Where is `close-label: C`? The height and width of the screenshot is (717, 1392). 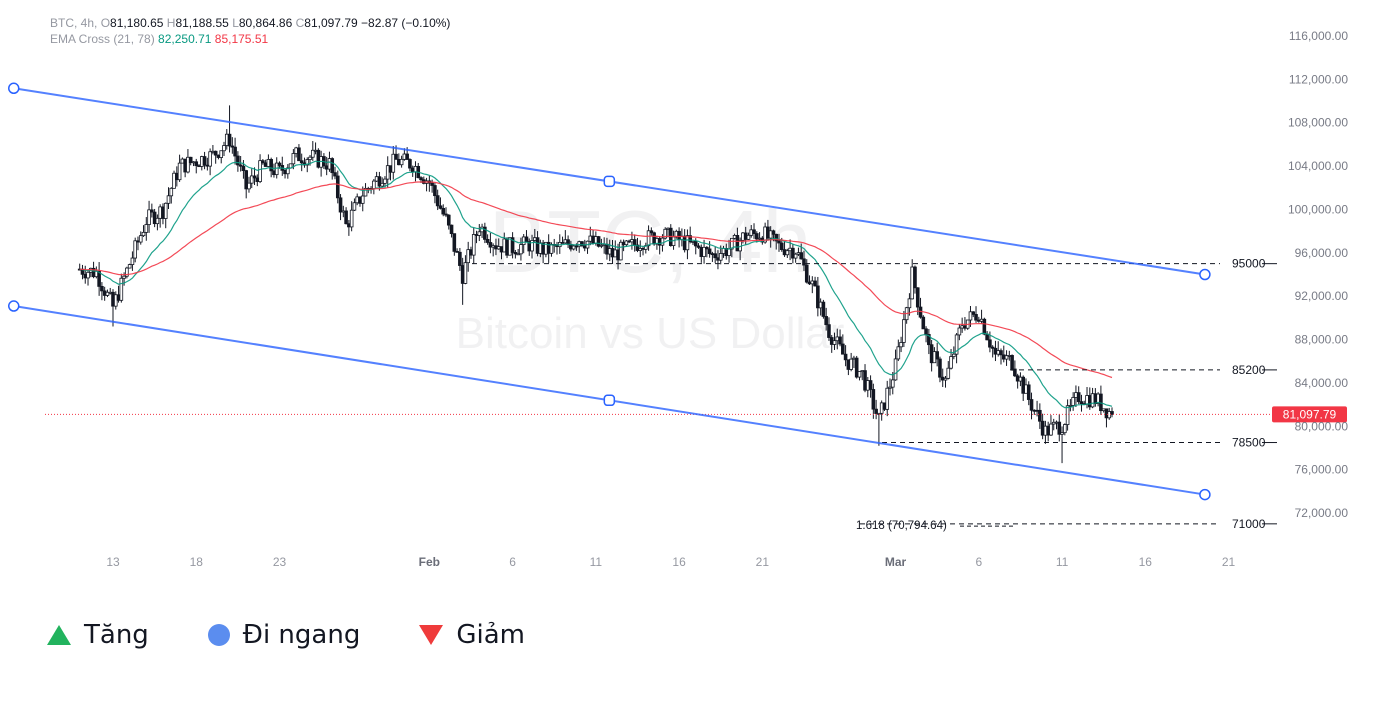
close-label: C is located at coordinates (300, 23).